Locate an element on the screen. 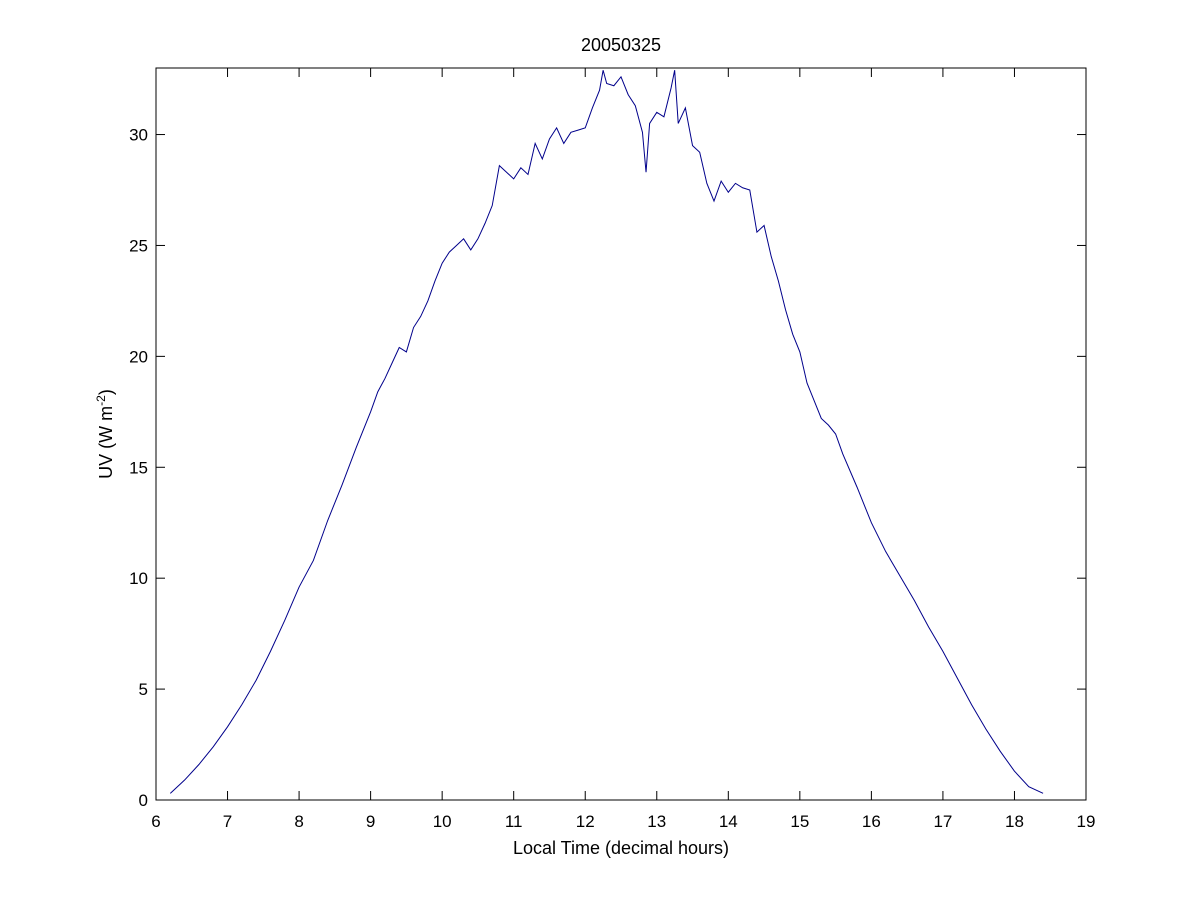 The width and height of the screenshot is (1200, 900). x-tick-label: 6 is located at coordinates (155, 821).